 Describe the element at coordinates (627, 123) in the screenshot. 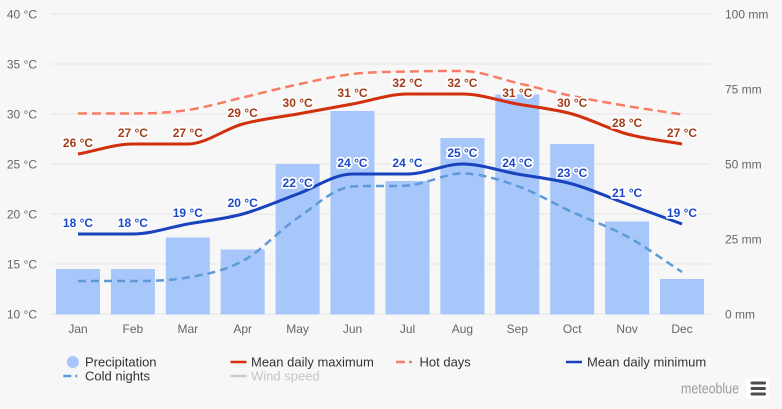

I see `svg-text: 28 °C` at that location.